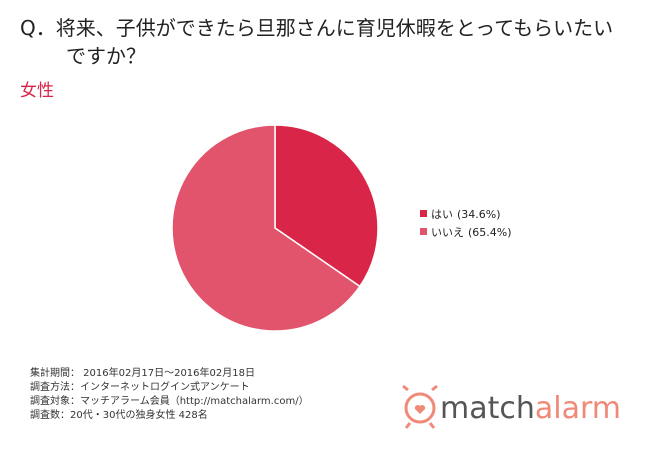 The height and width of the screenshot is (460, 650). I want to click on note: 集計期間： 2016年02月17日～2016年02月18日, so click(142, 373).